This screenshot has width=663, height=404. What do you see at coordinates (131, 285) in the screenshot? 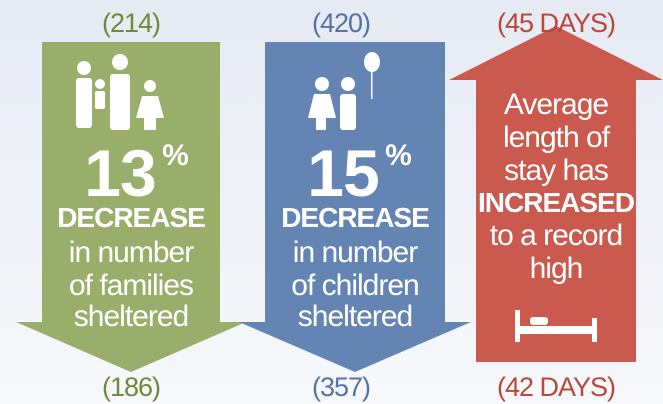
I see `text-line: of families` at bounding box center [131, 285].